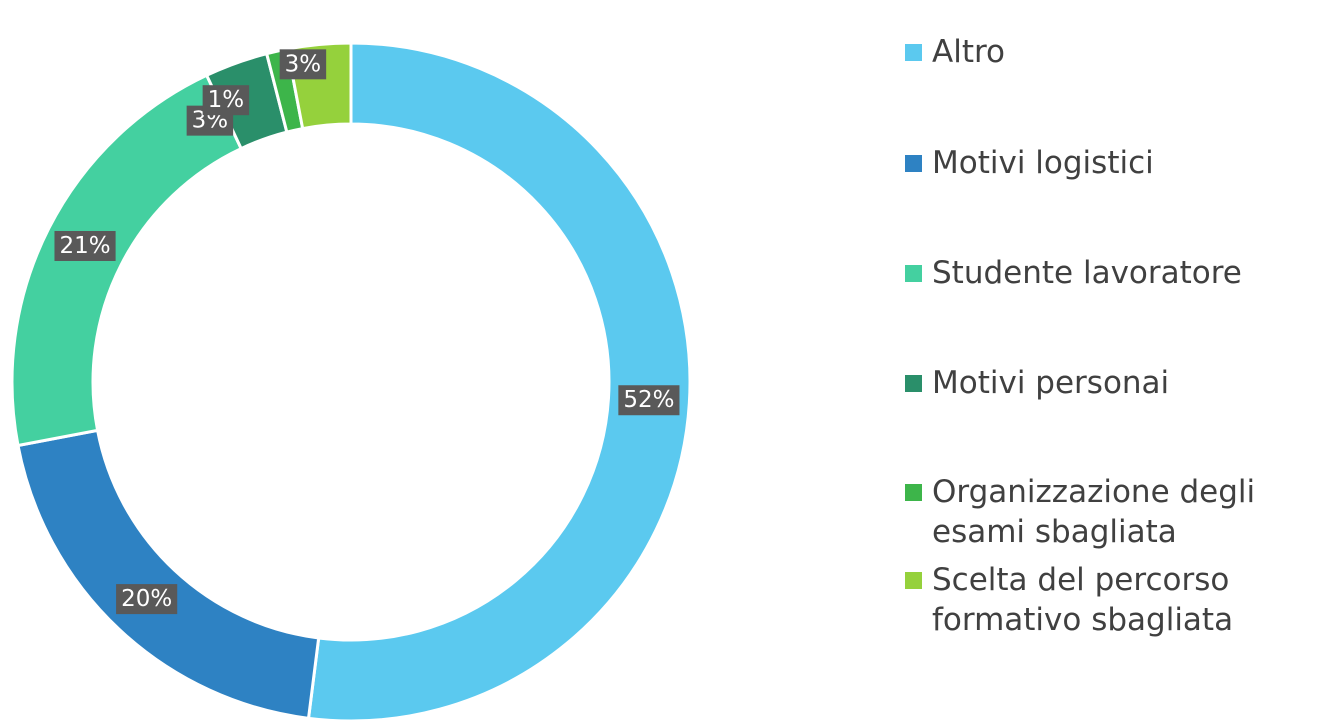 The width and height of the screenshot is (1332, 722). I want to click on legend-item: Motivi logistici, so click(1115, 163).